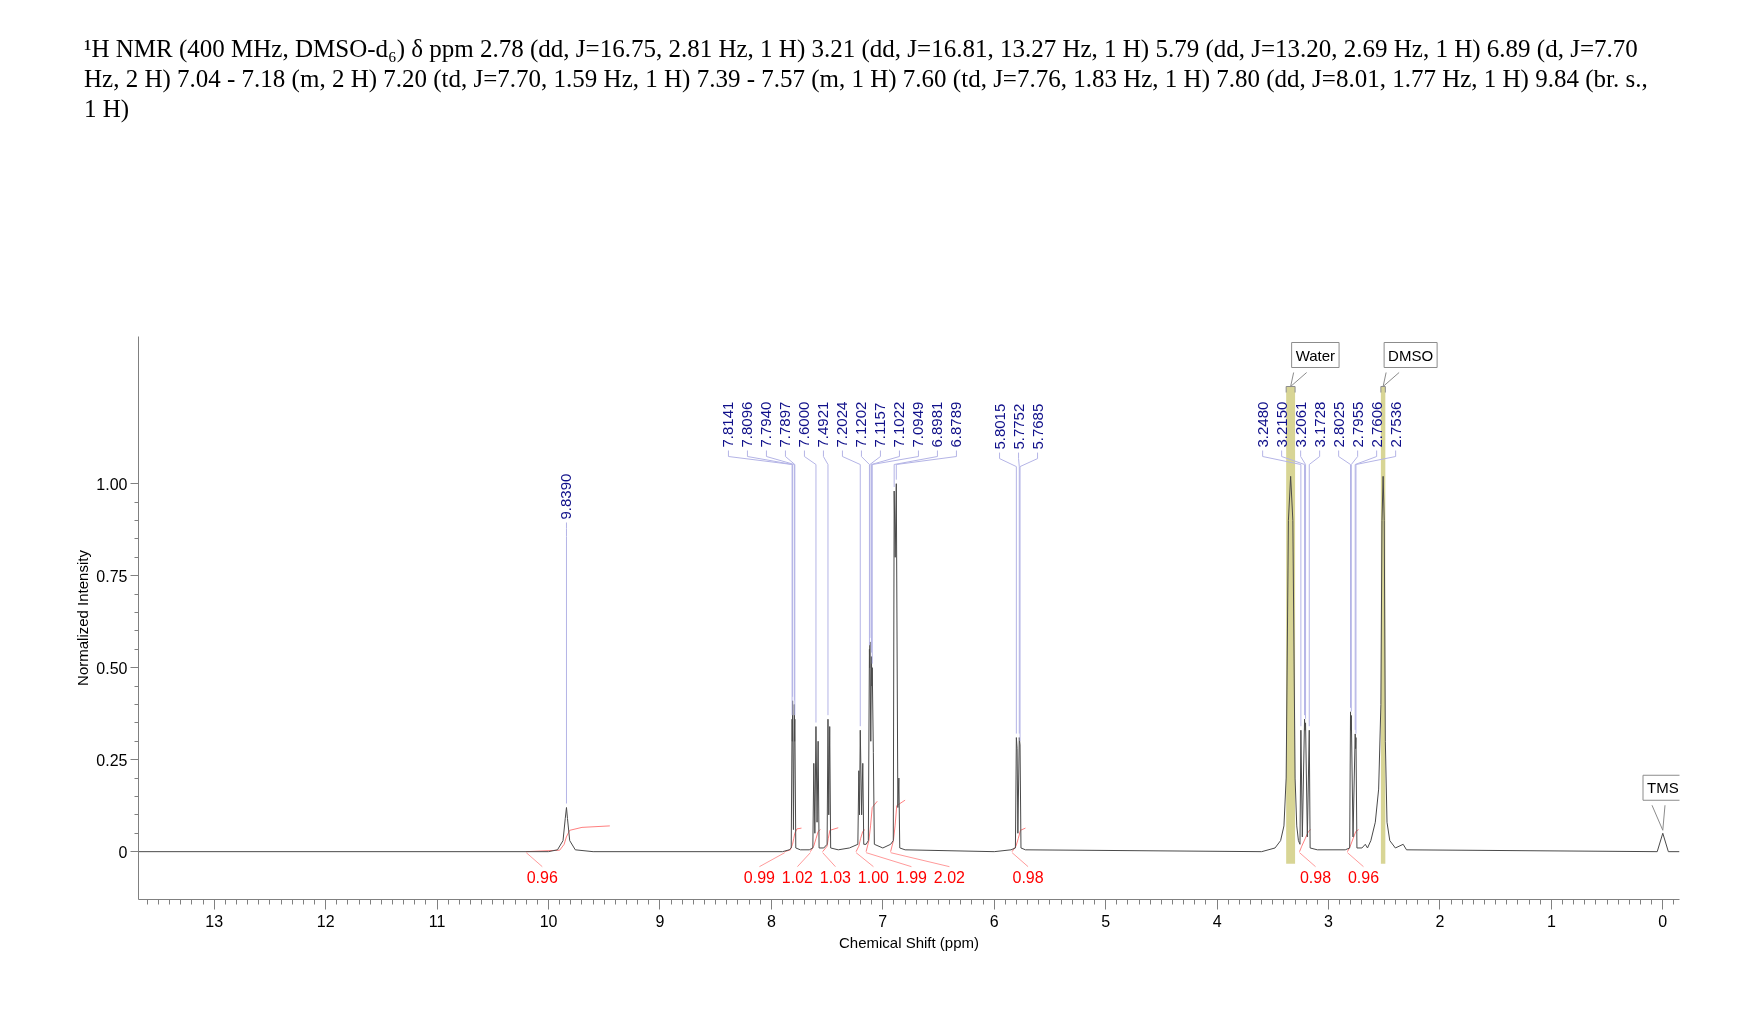  Describe the element at coordinates (1357, 424) in the screenshot. I see `annotation: 2.7955` at that location.